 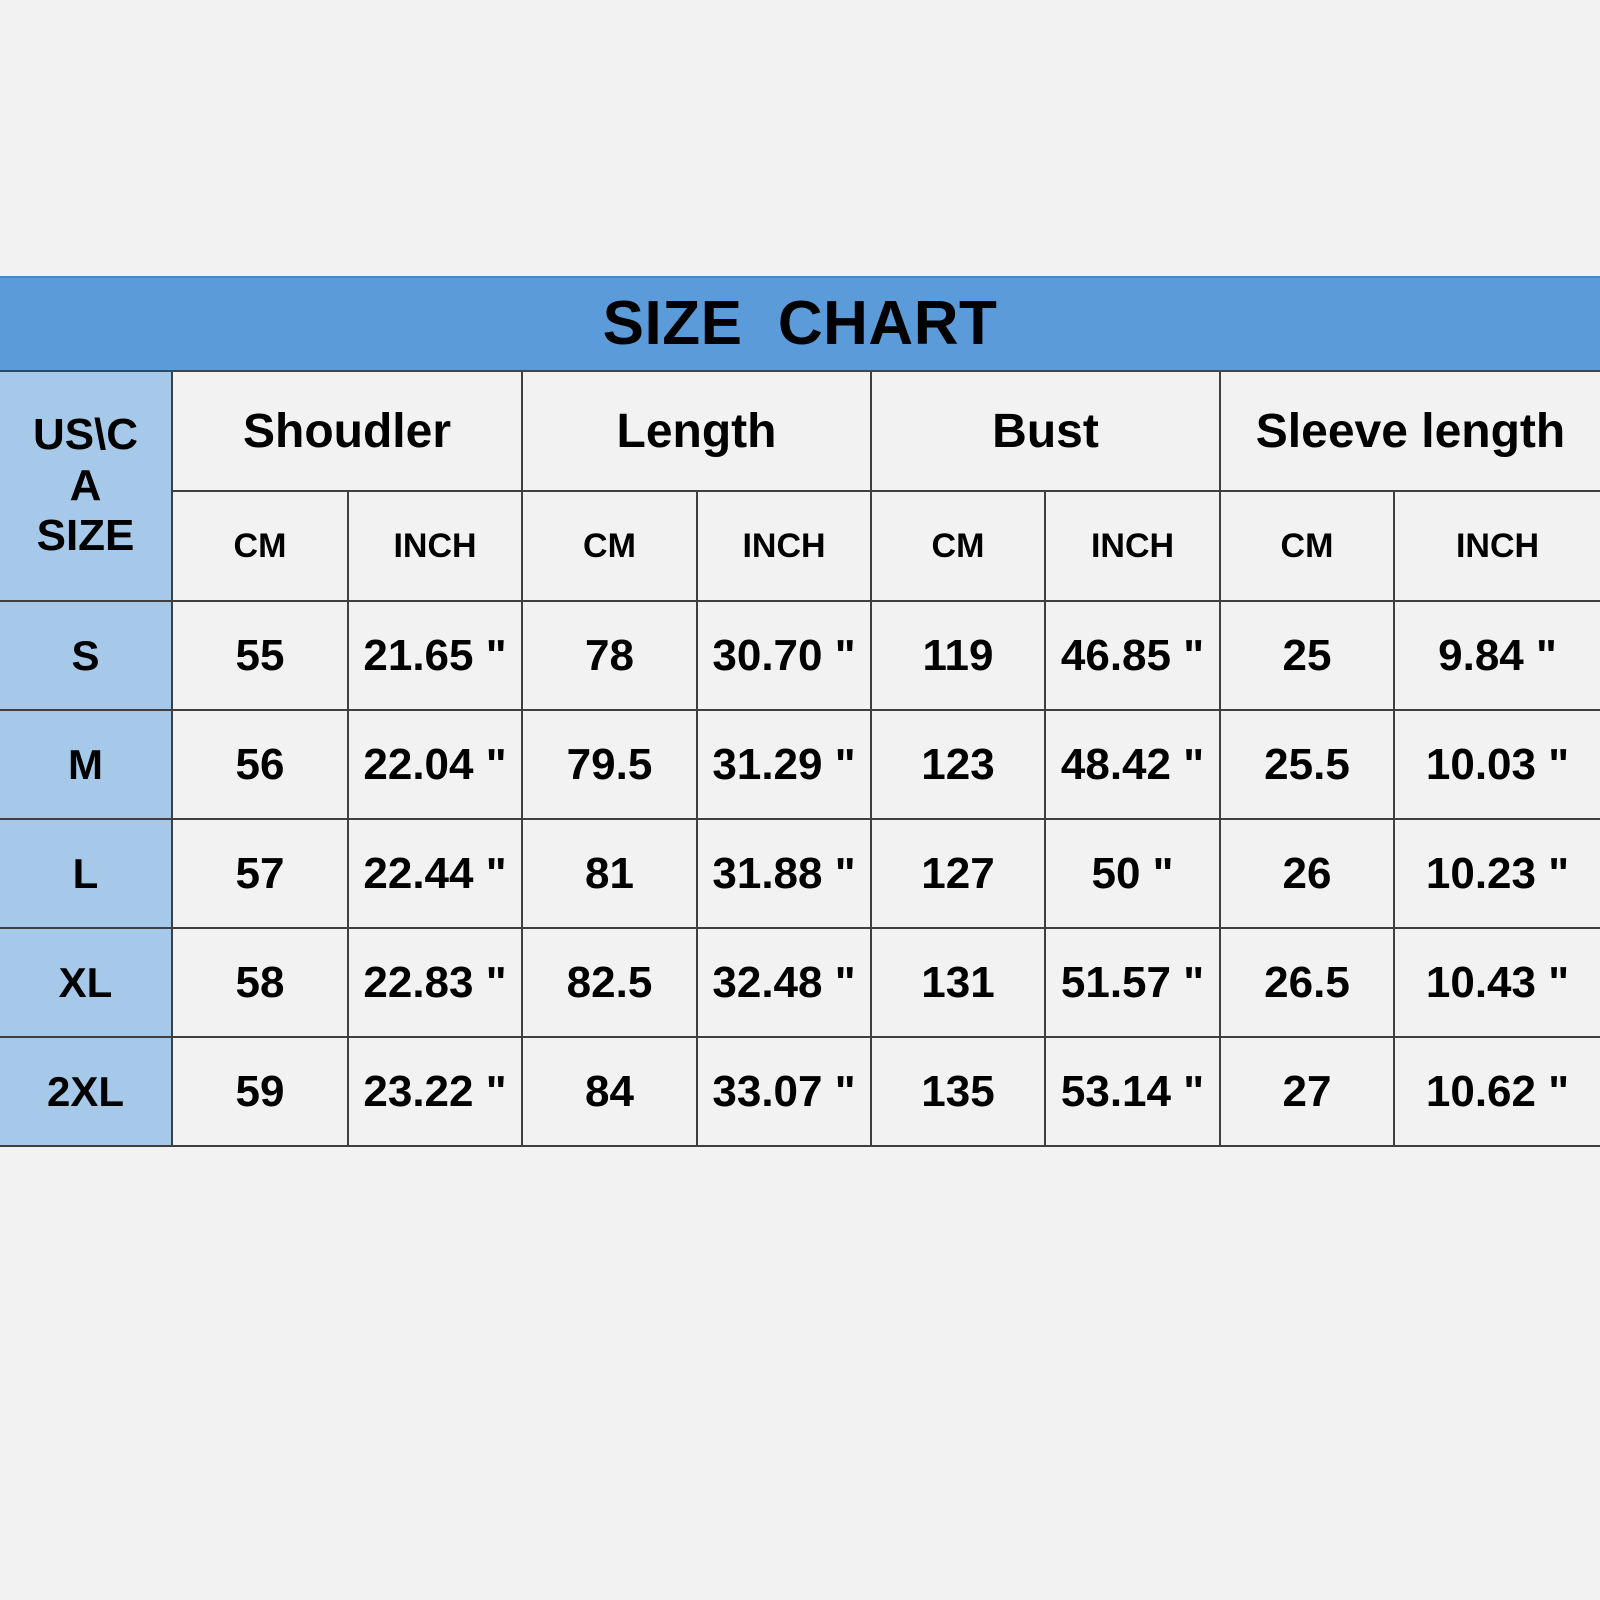 I want to click on unit-header-sleeve-inch: INCH, so click(x=1496, y=546).